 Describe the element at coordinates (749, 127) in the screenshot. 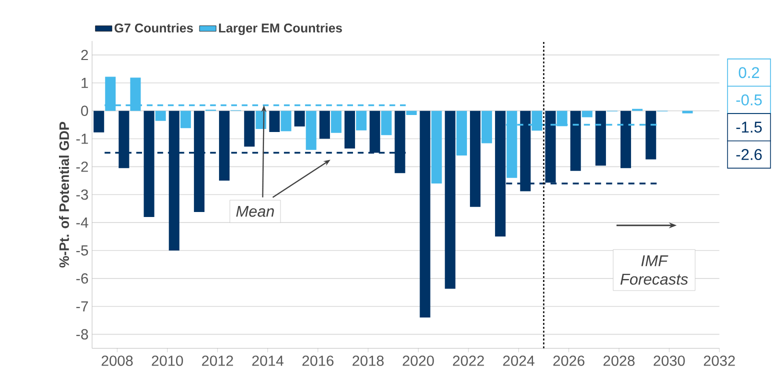

I see `text: -1.5` at that location.